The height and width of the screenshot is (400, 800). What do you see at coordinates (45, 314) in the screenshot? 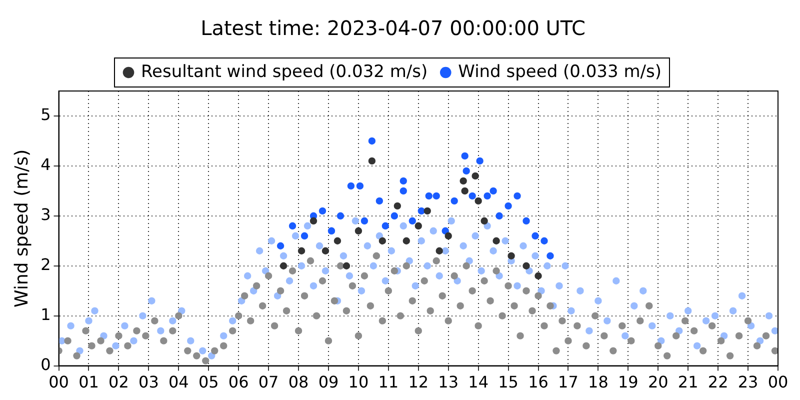
I see `y-tick-label: 1` at bounding box center [45, 314].